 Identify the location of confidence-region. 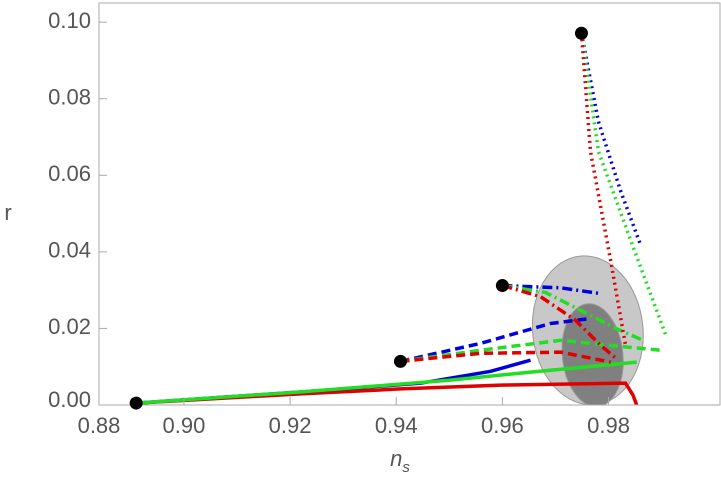
(592, 354).